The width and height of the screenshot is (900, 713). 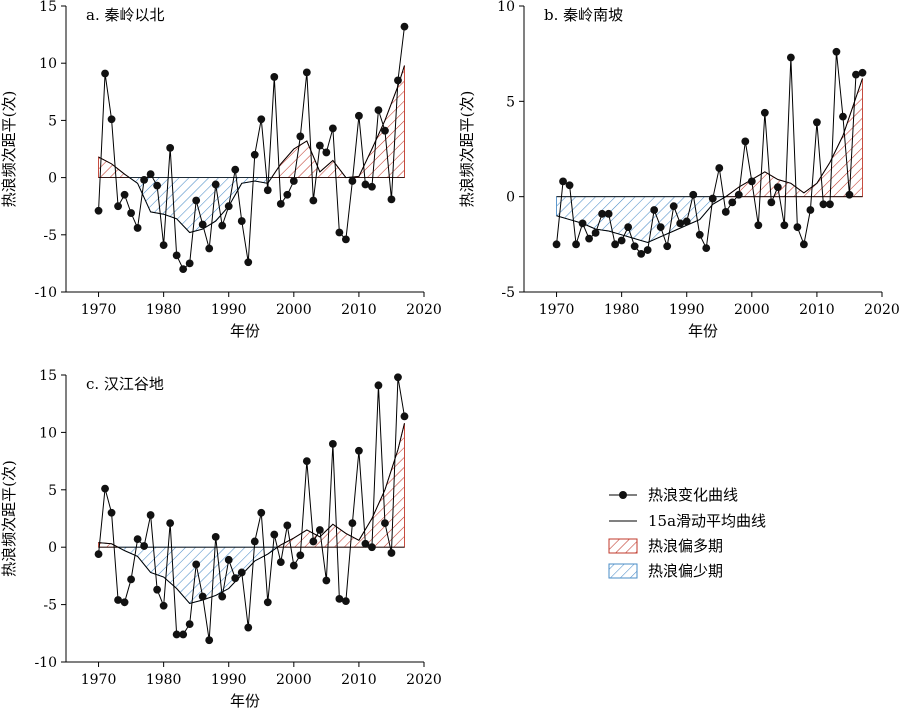 What do you see at coordinates (583, 15) in the screenshot?
I see `panel-title: b. 秦岭南坡` at bounding box center [583, 15].